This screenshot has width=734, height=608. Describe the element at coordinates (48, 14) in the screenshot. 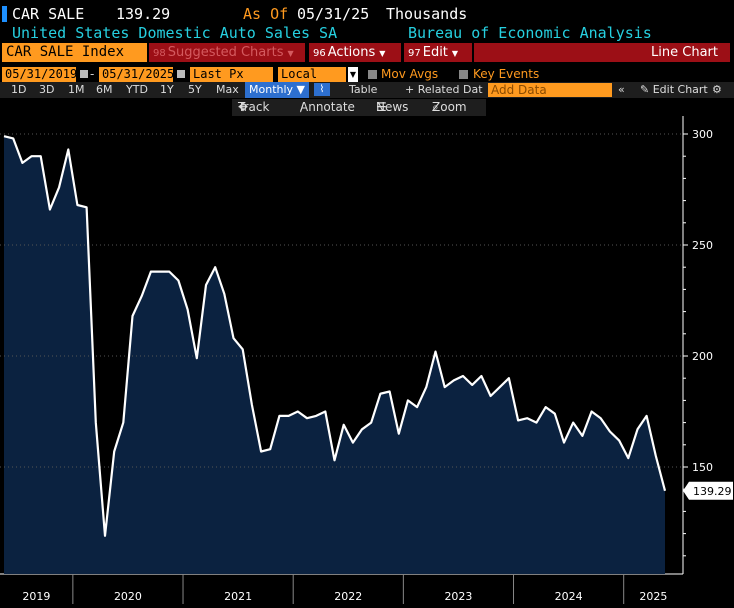

I see `ticker-label: CAR SALE` at that location.